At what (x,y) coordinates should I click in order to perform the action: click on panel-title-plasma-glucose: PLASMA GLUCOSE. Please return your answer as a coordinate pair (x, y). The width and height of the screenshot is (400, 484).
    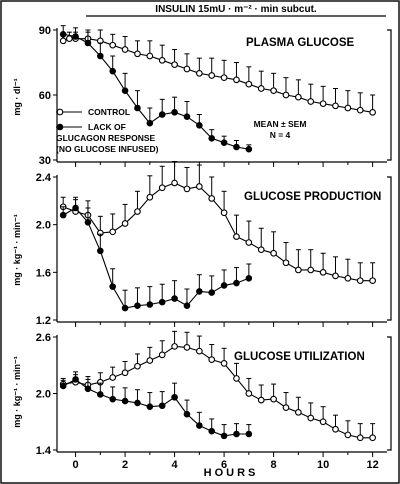
    Looking at the image, I should click on (300, 43).